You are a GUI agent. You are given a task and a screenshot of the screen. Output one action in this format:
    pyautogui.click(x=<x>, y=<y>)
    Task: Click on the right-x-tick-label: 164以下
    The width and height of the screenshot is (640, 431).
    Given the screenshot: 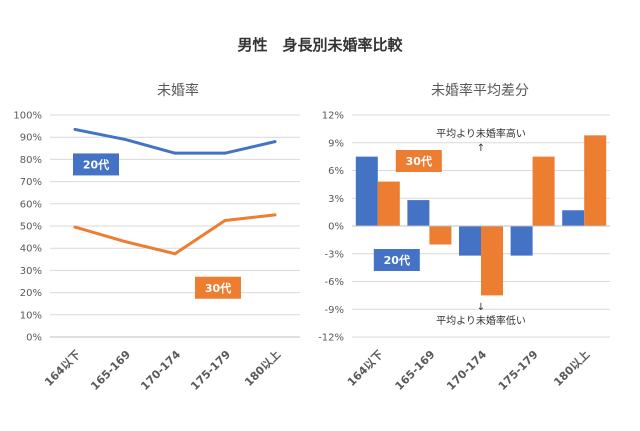 What is the action you would take?
    pyautogui.click(x=365, y=368)
    